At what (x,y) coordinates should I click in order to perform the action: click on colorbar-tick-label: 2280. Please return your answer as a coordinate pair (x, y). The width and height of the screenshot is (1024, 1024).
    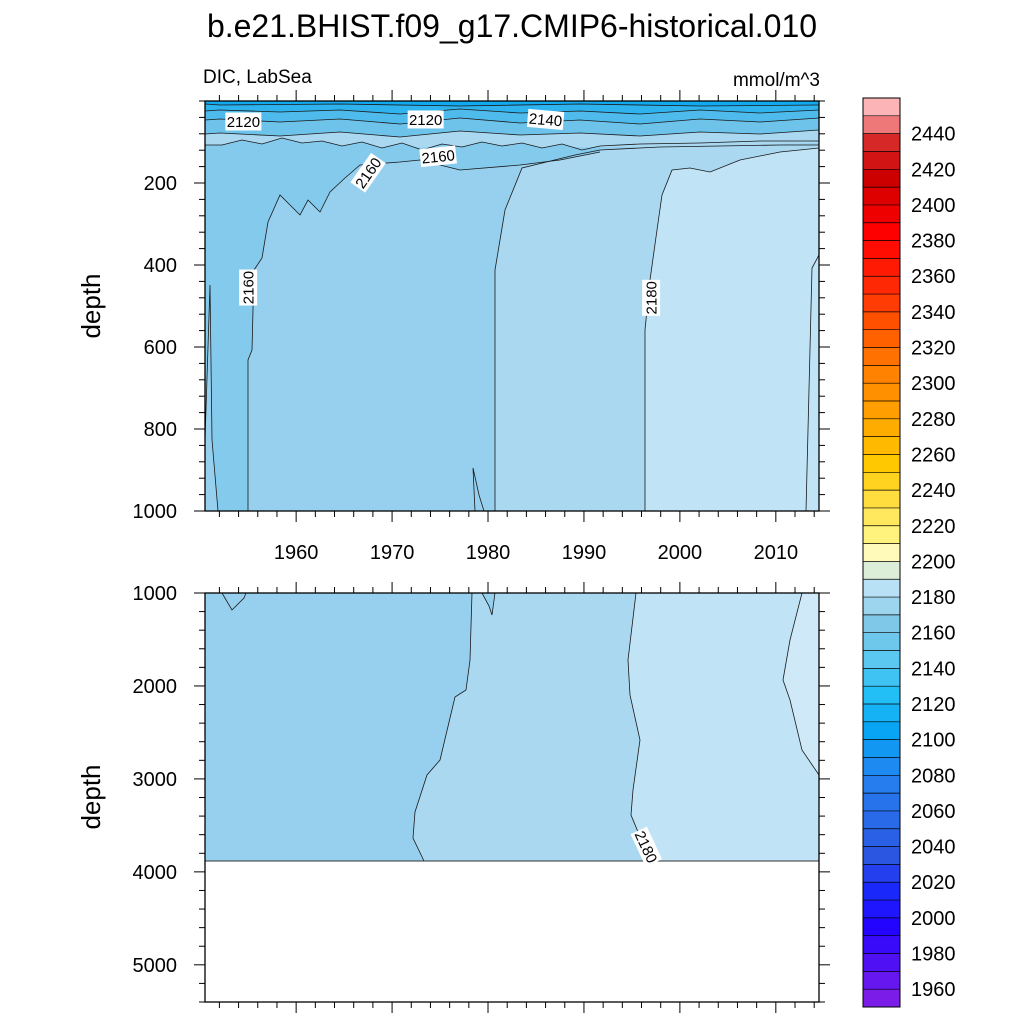
    Looking at the image, I should click on (933, 420).